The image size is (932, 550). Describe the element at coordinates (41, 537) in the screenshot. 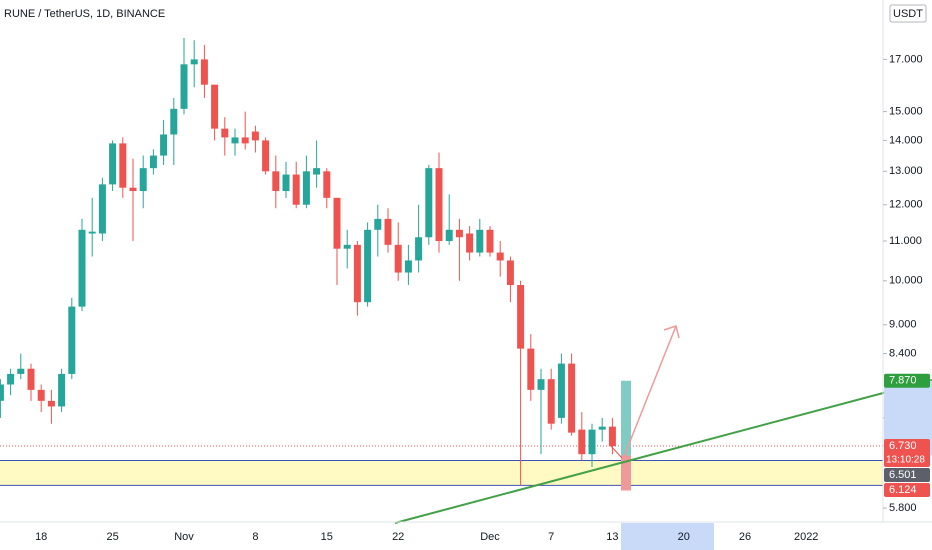

I see `x-tick-label: 18` at that location.